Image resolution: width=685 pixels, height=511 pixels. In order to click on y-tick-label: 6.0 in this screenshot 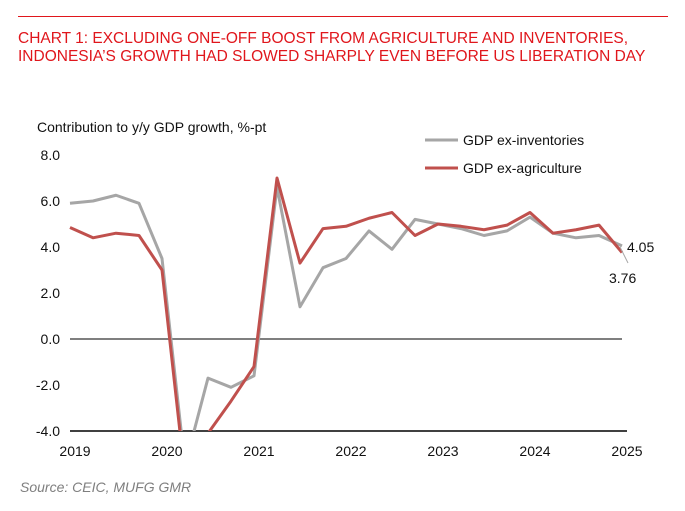, I will do `click(51, 201)`.